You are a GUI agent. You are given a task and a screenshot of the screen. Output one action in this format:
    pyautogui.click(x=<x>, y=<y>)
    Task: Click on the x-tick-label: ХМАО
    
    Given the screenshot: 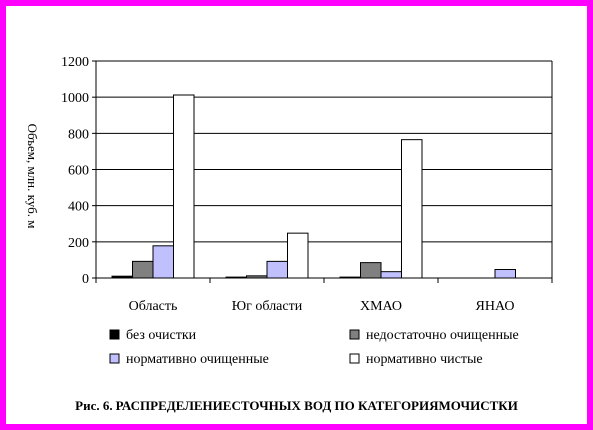 What is the action you would take?
    pyautogui.click(x=381, y=306)
    